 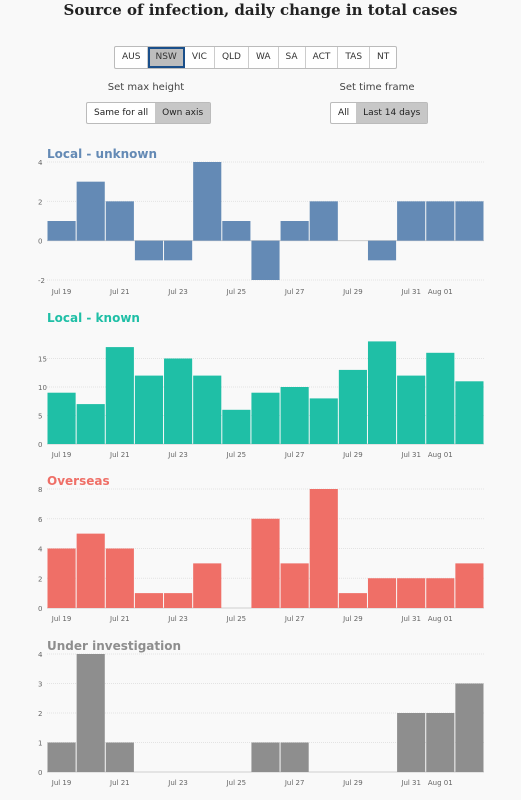 I want to click on tab-act: ACT, so click(x=322, y=57).